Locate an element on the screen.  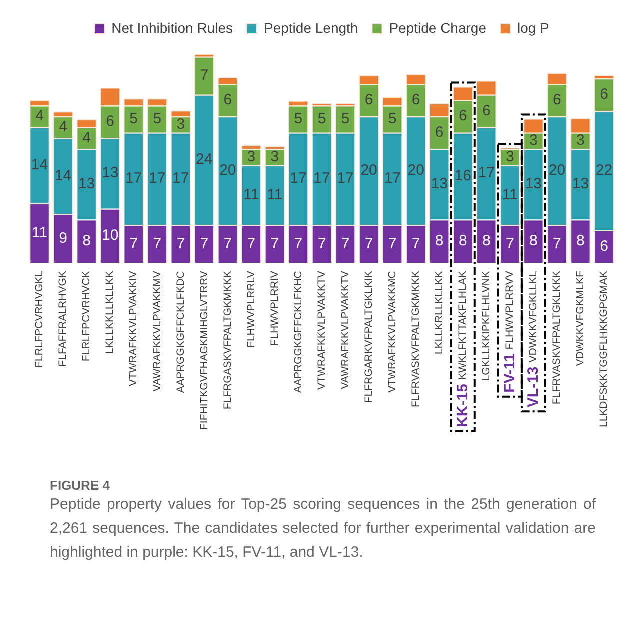
legend-label: Peptide Length is located at coordinates (311, 28).